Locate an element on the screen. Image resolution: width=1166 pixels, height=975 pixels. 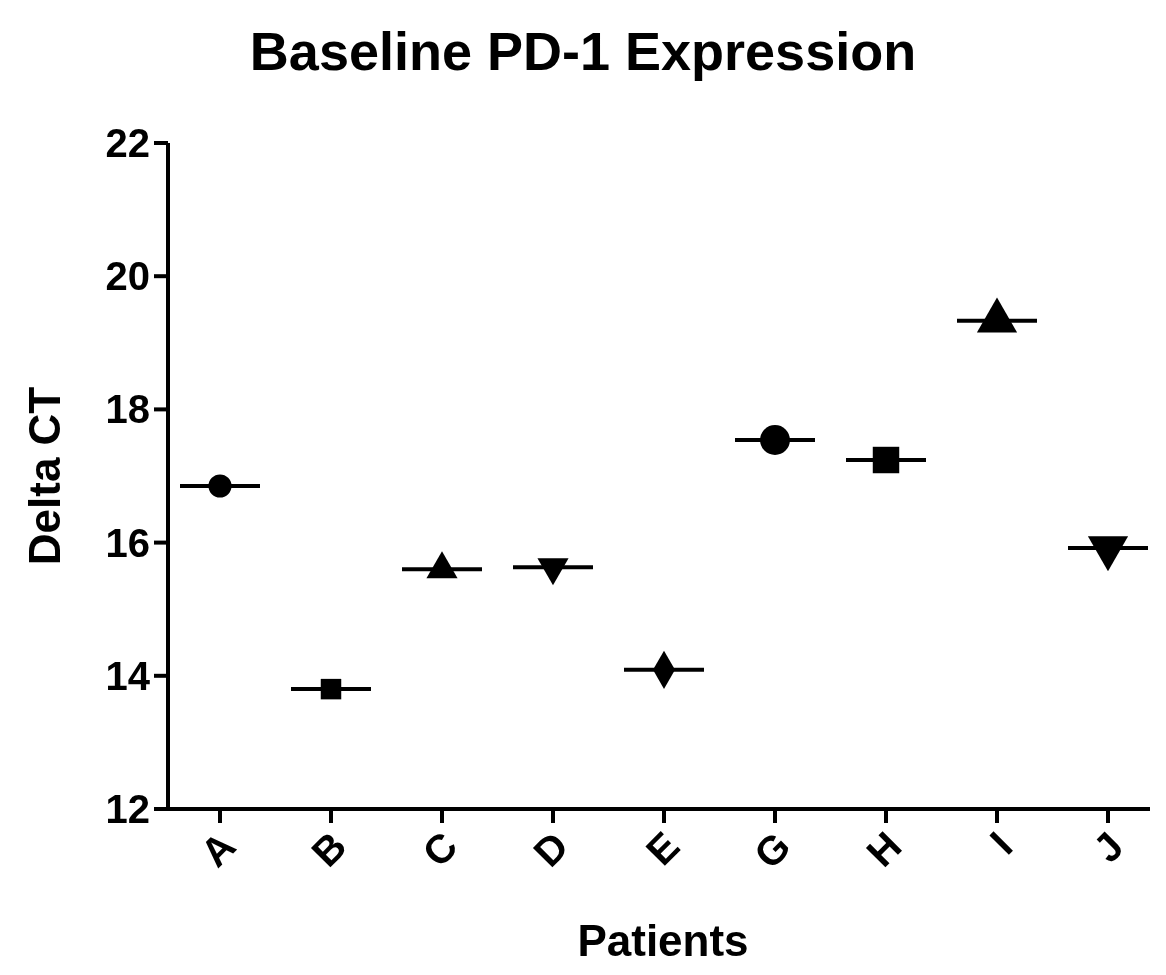
x-tick-label: E is located at coordinates (662, 848).